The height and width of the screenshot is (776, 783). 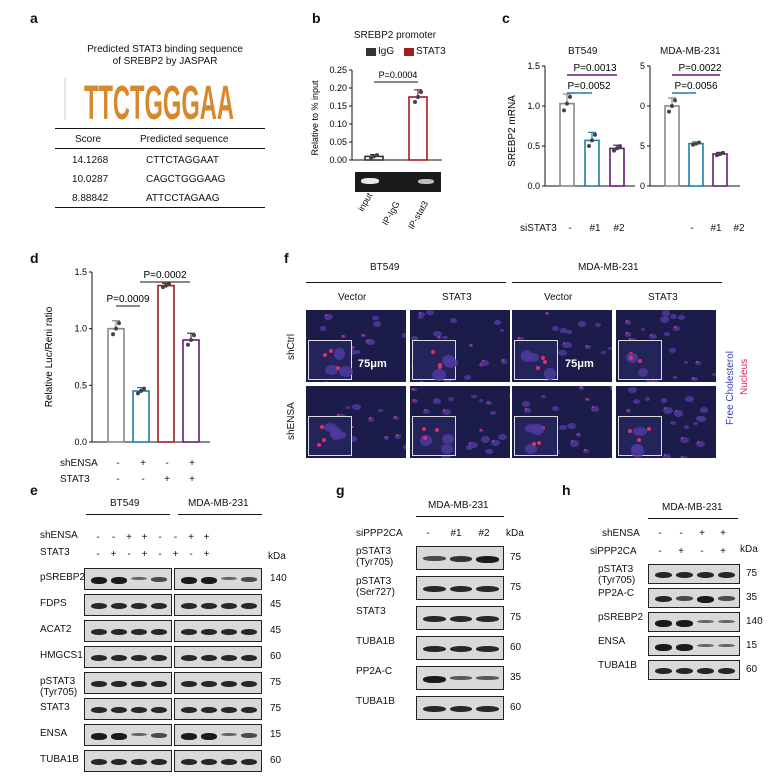 I want to click on d-p1: P=0.0009, so click(x=128, y=299).